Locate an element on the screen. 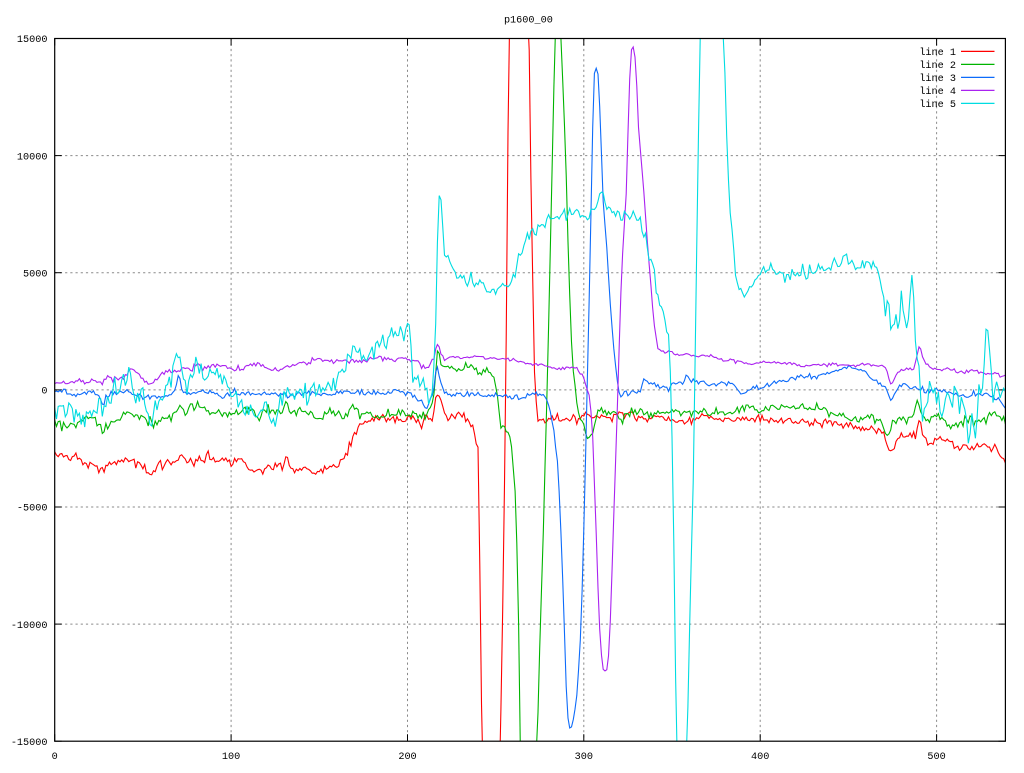 This screenshot has width=1024, height=773. svg-text: 15000 is located at coordinates (32, 40).